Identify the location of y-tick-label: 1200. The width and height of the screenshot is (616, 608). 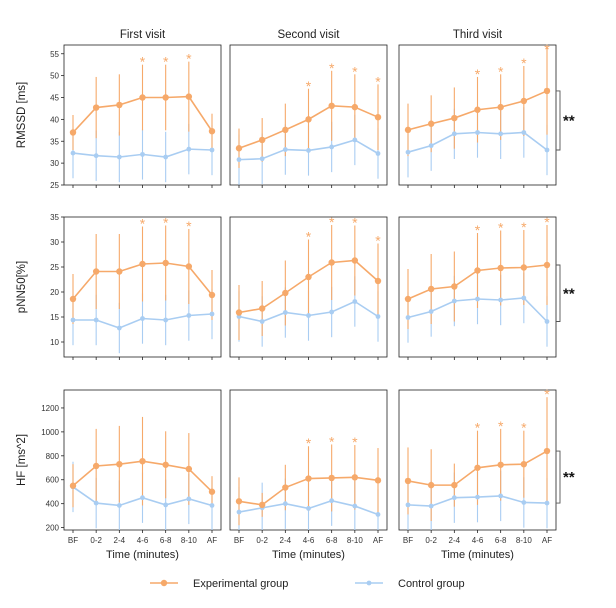
(50, 408).